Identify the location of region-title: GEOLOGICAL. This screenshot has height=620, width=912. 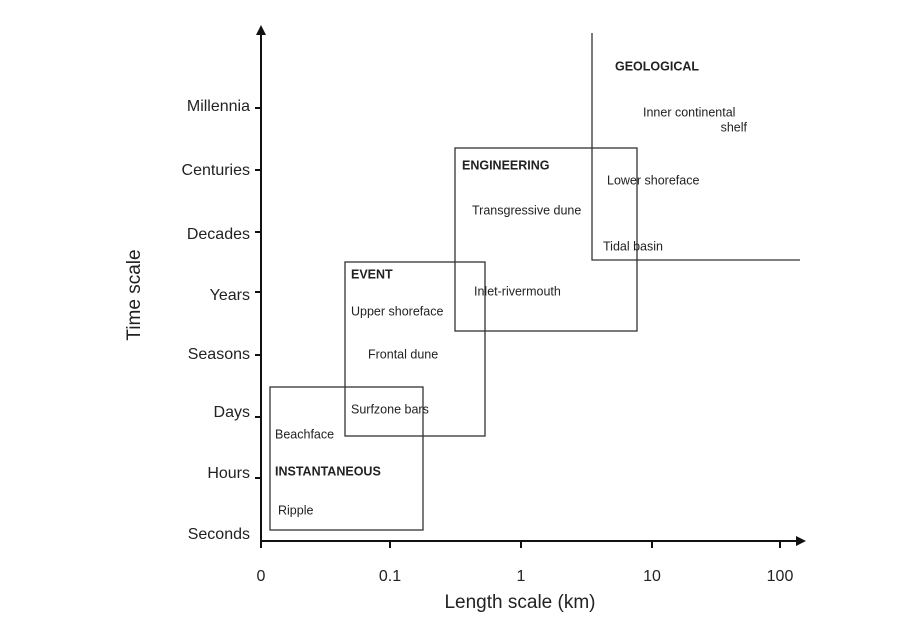
(657, 66).